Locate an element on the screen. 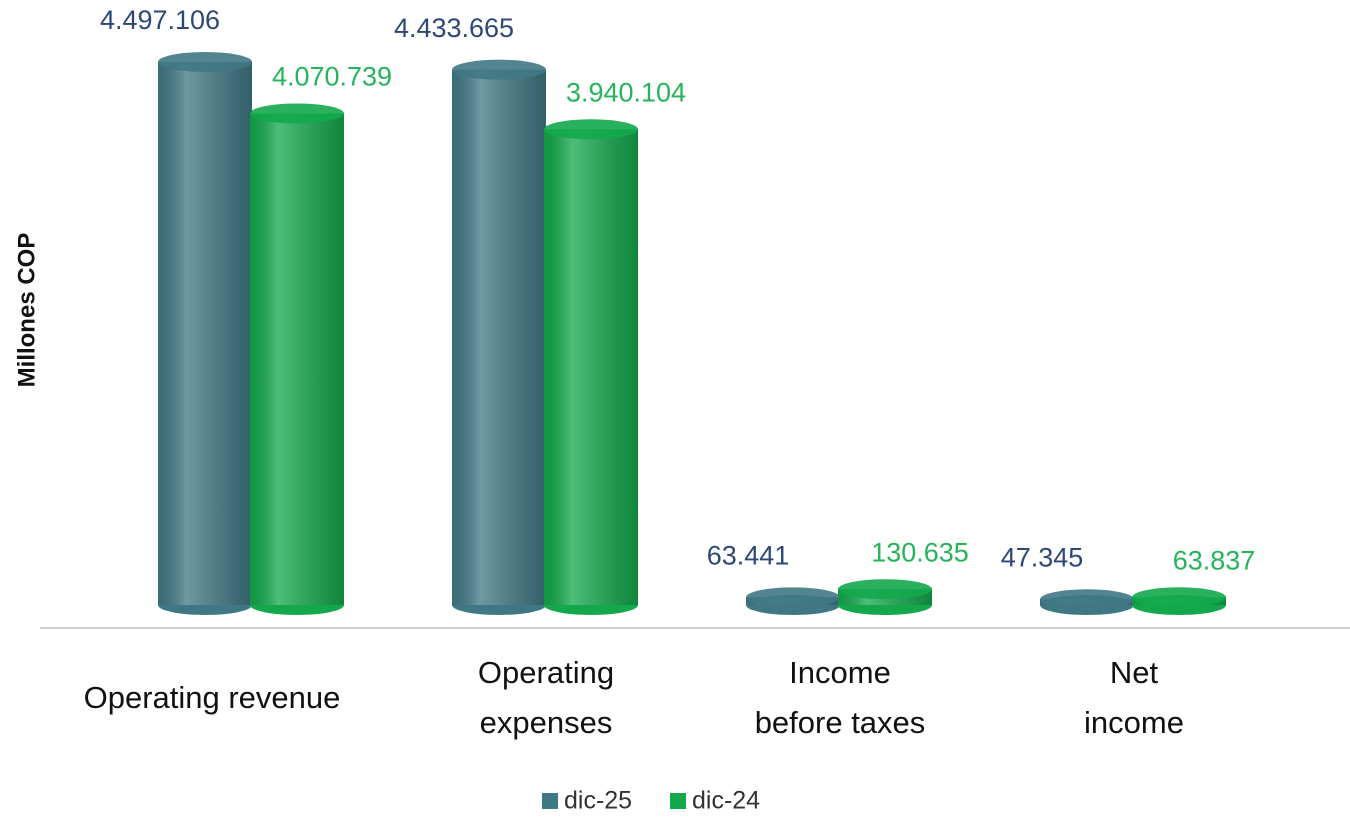 The height and width of the screenshot is (822, 1350). data-label: 130.635 is located at coordinates (920, 552).